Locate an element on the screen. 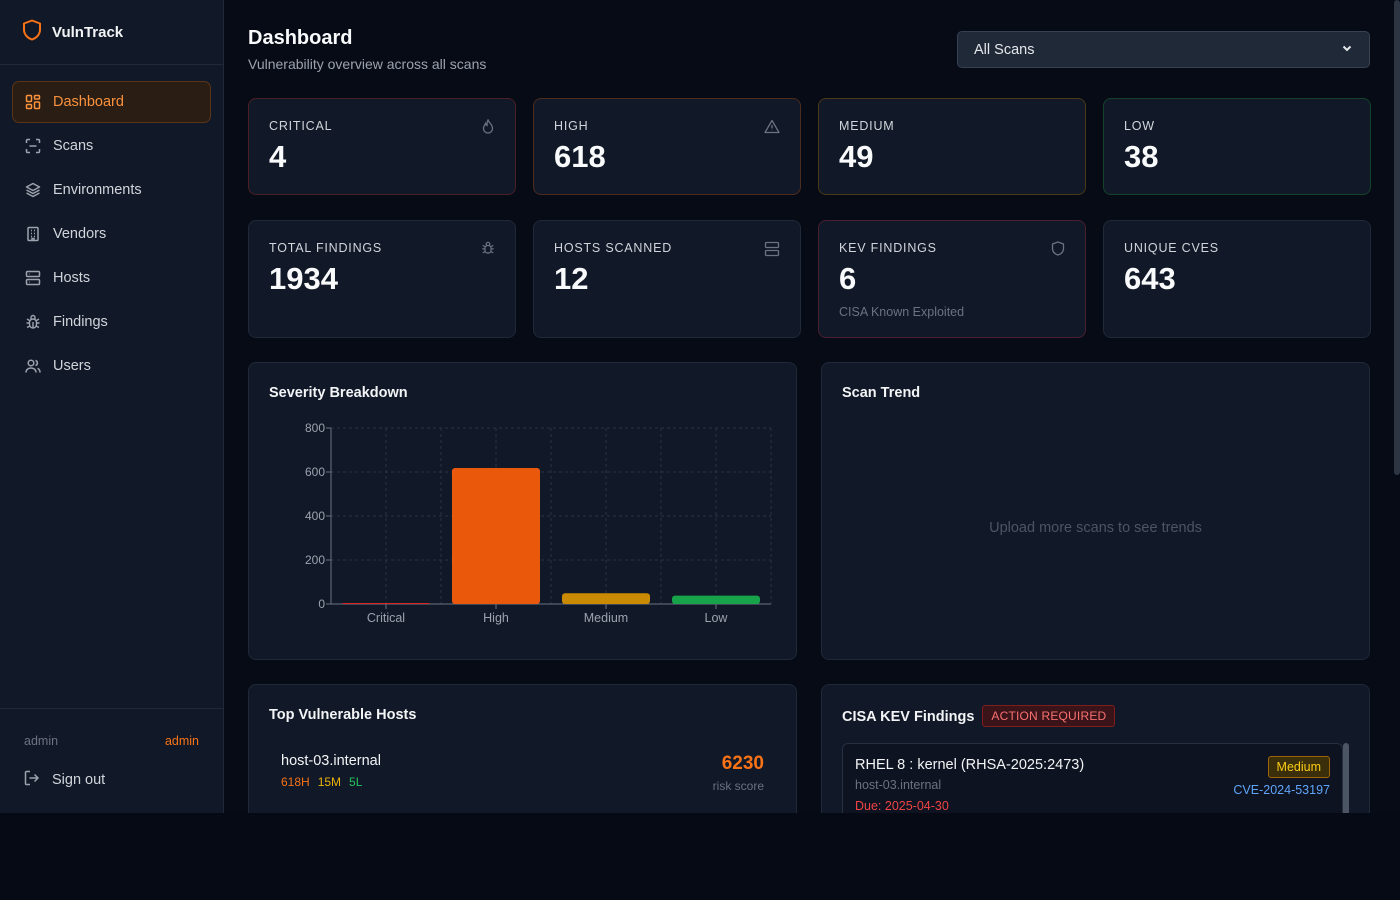 This screenshot has width=1400, height=900. x-tick-label: High is located at coordinates (496, 618).